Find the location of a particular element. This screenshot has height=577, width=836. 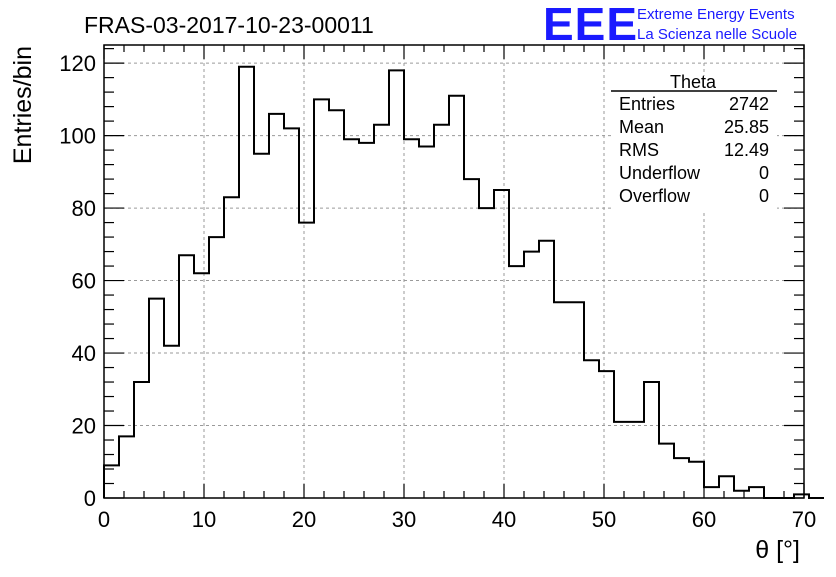

y-tick-label: 100 is located at coordinates (77, 136).